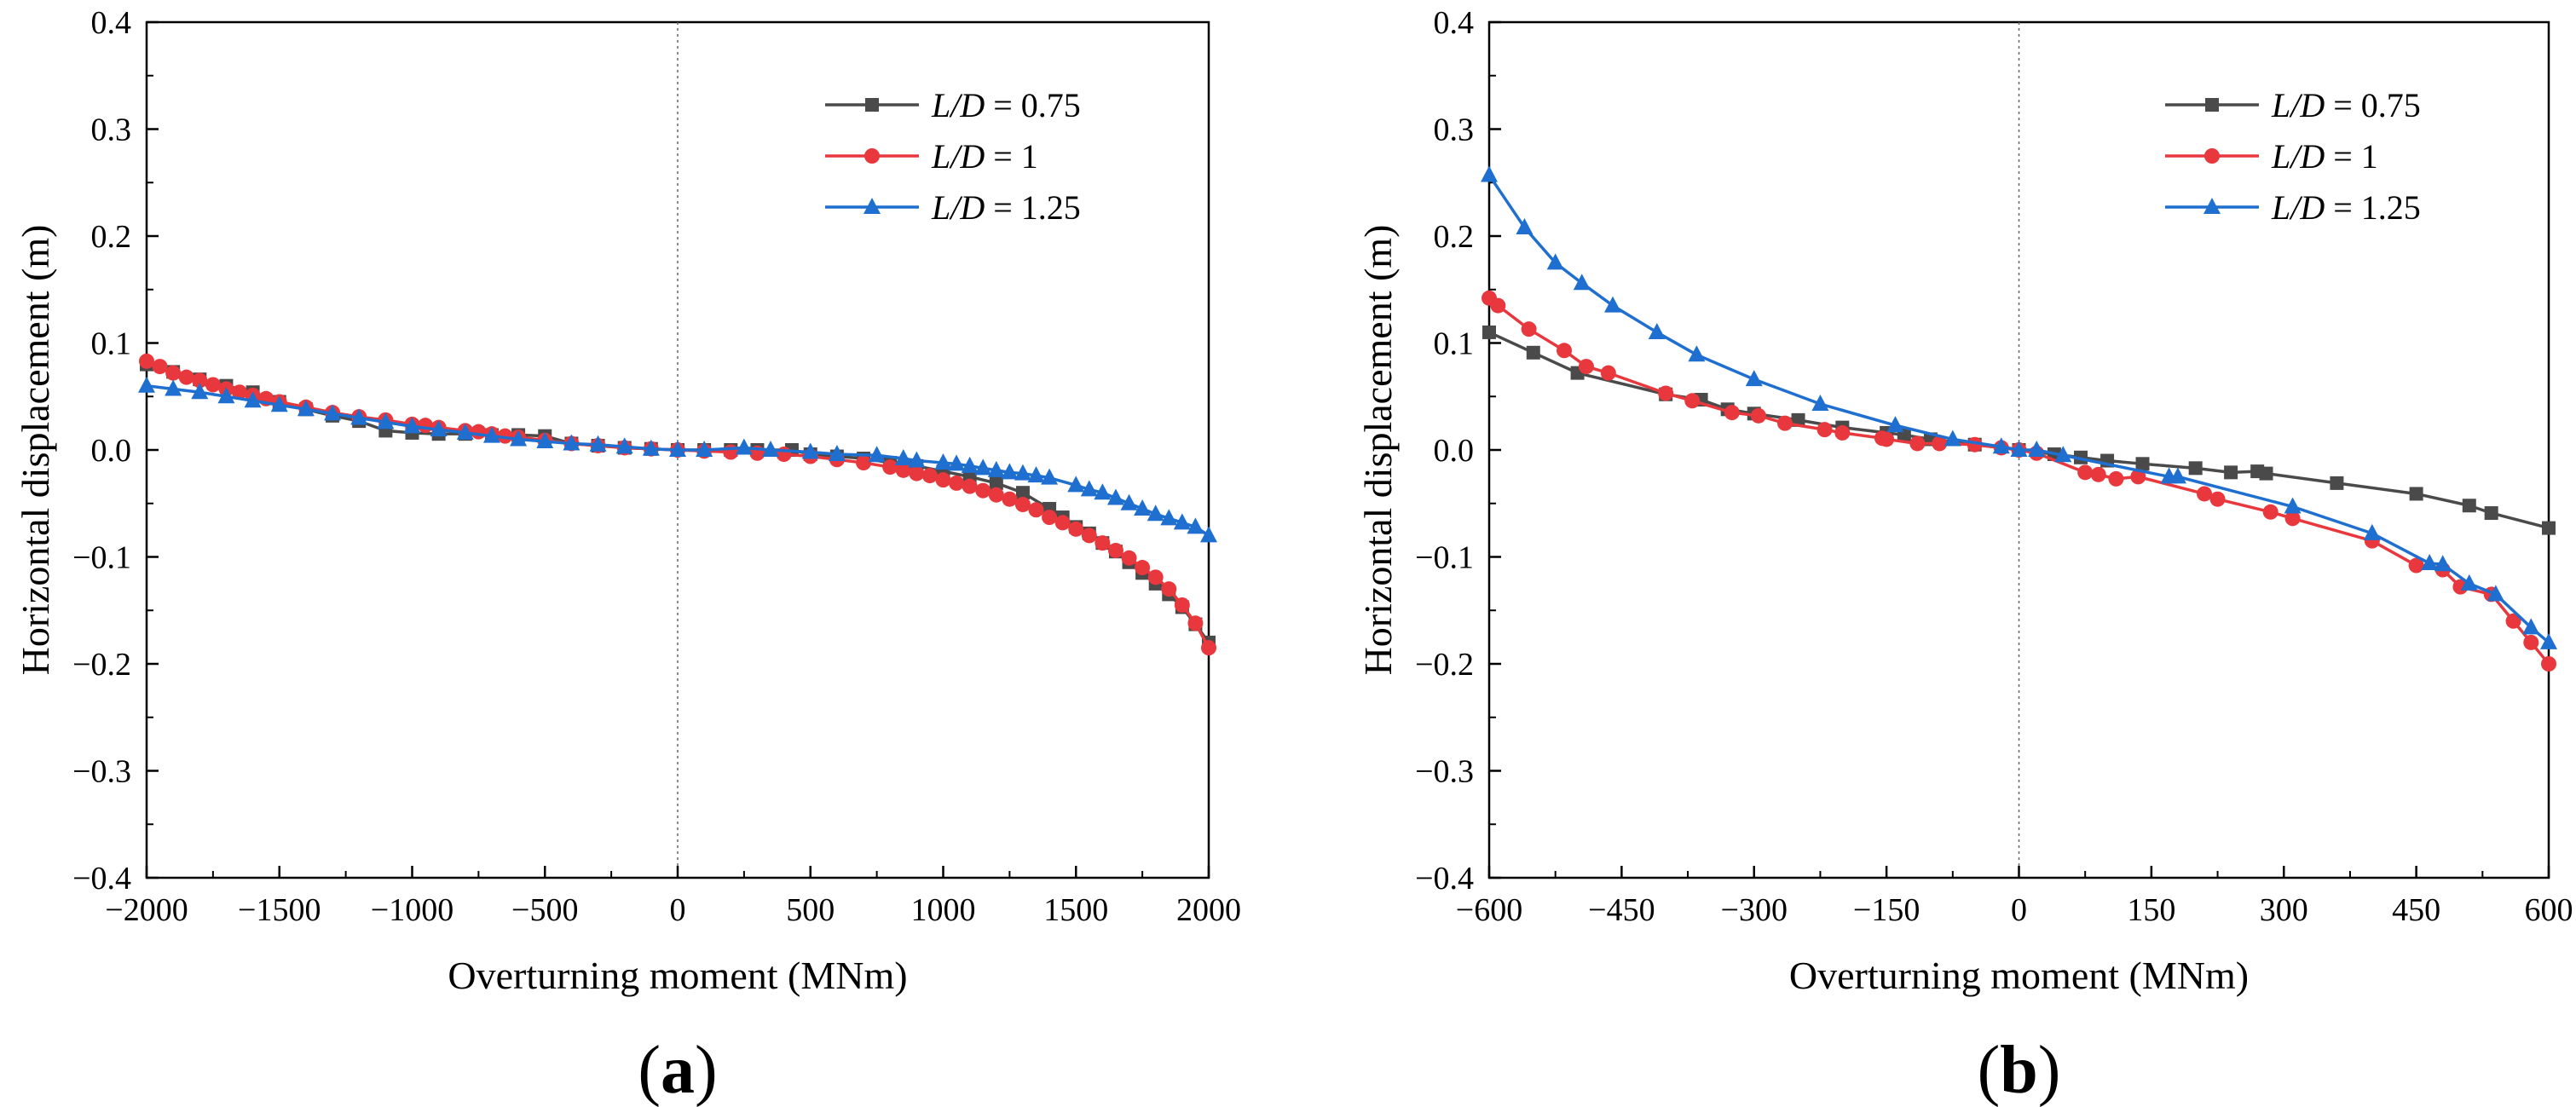  What do you see at coordinates (111, 130) in the screenshot?
I see `y-tick-label: 0.3` at bounding box center [111, 130].